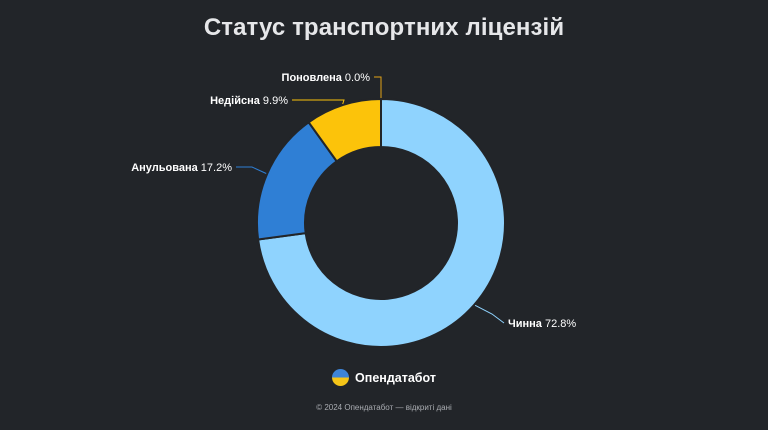 The image size is (768, 430). Describe the element at coordinates (525, 324) in the screenshot. I see `slice-label-name: Чинна` at that location.